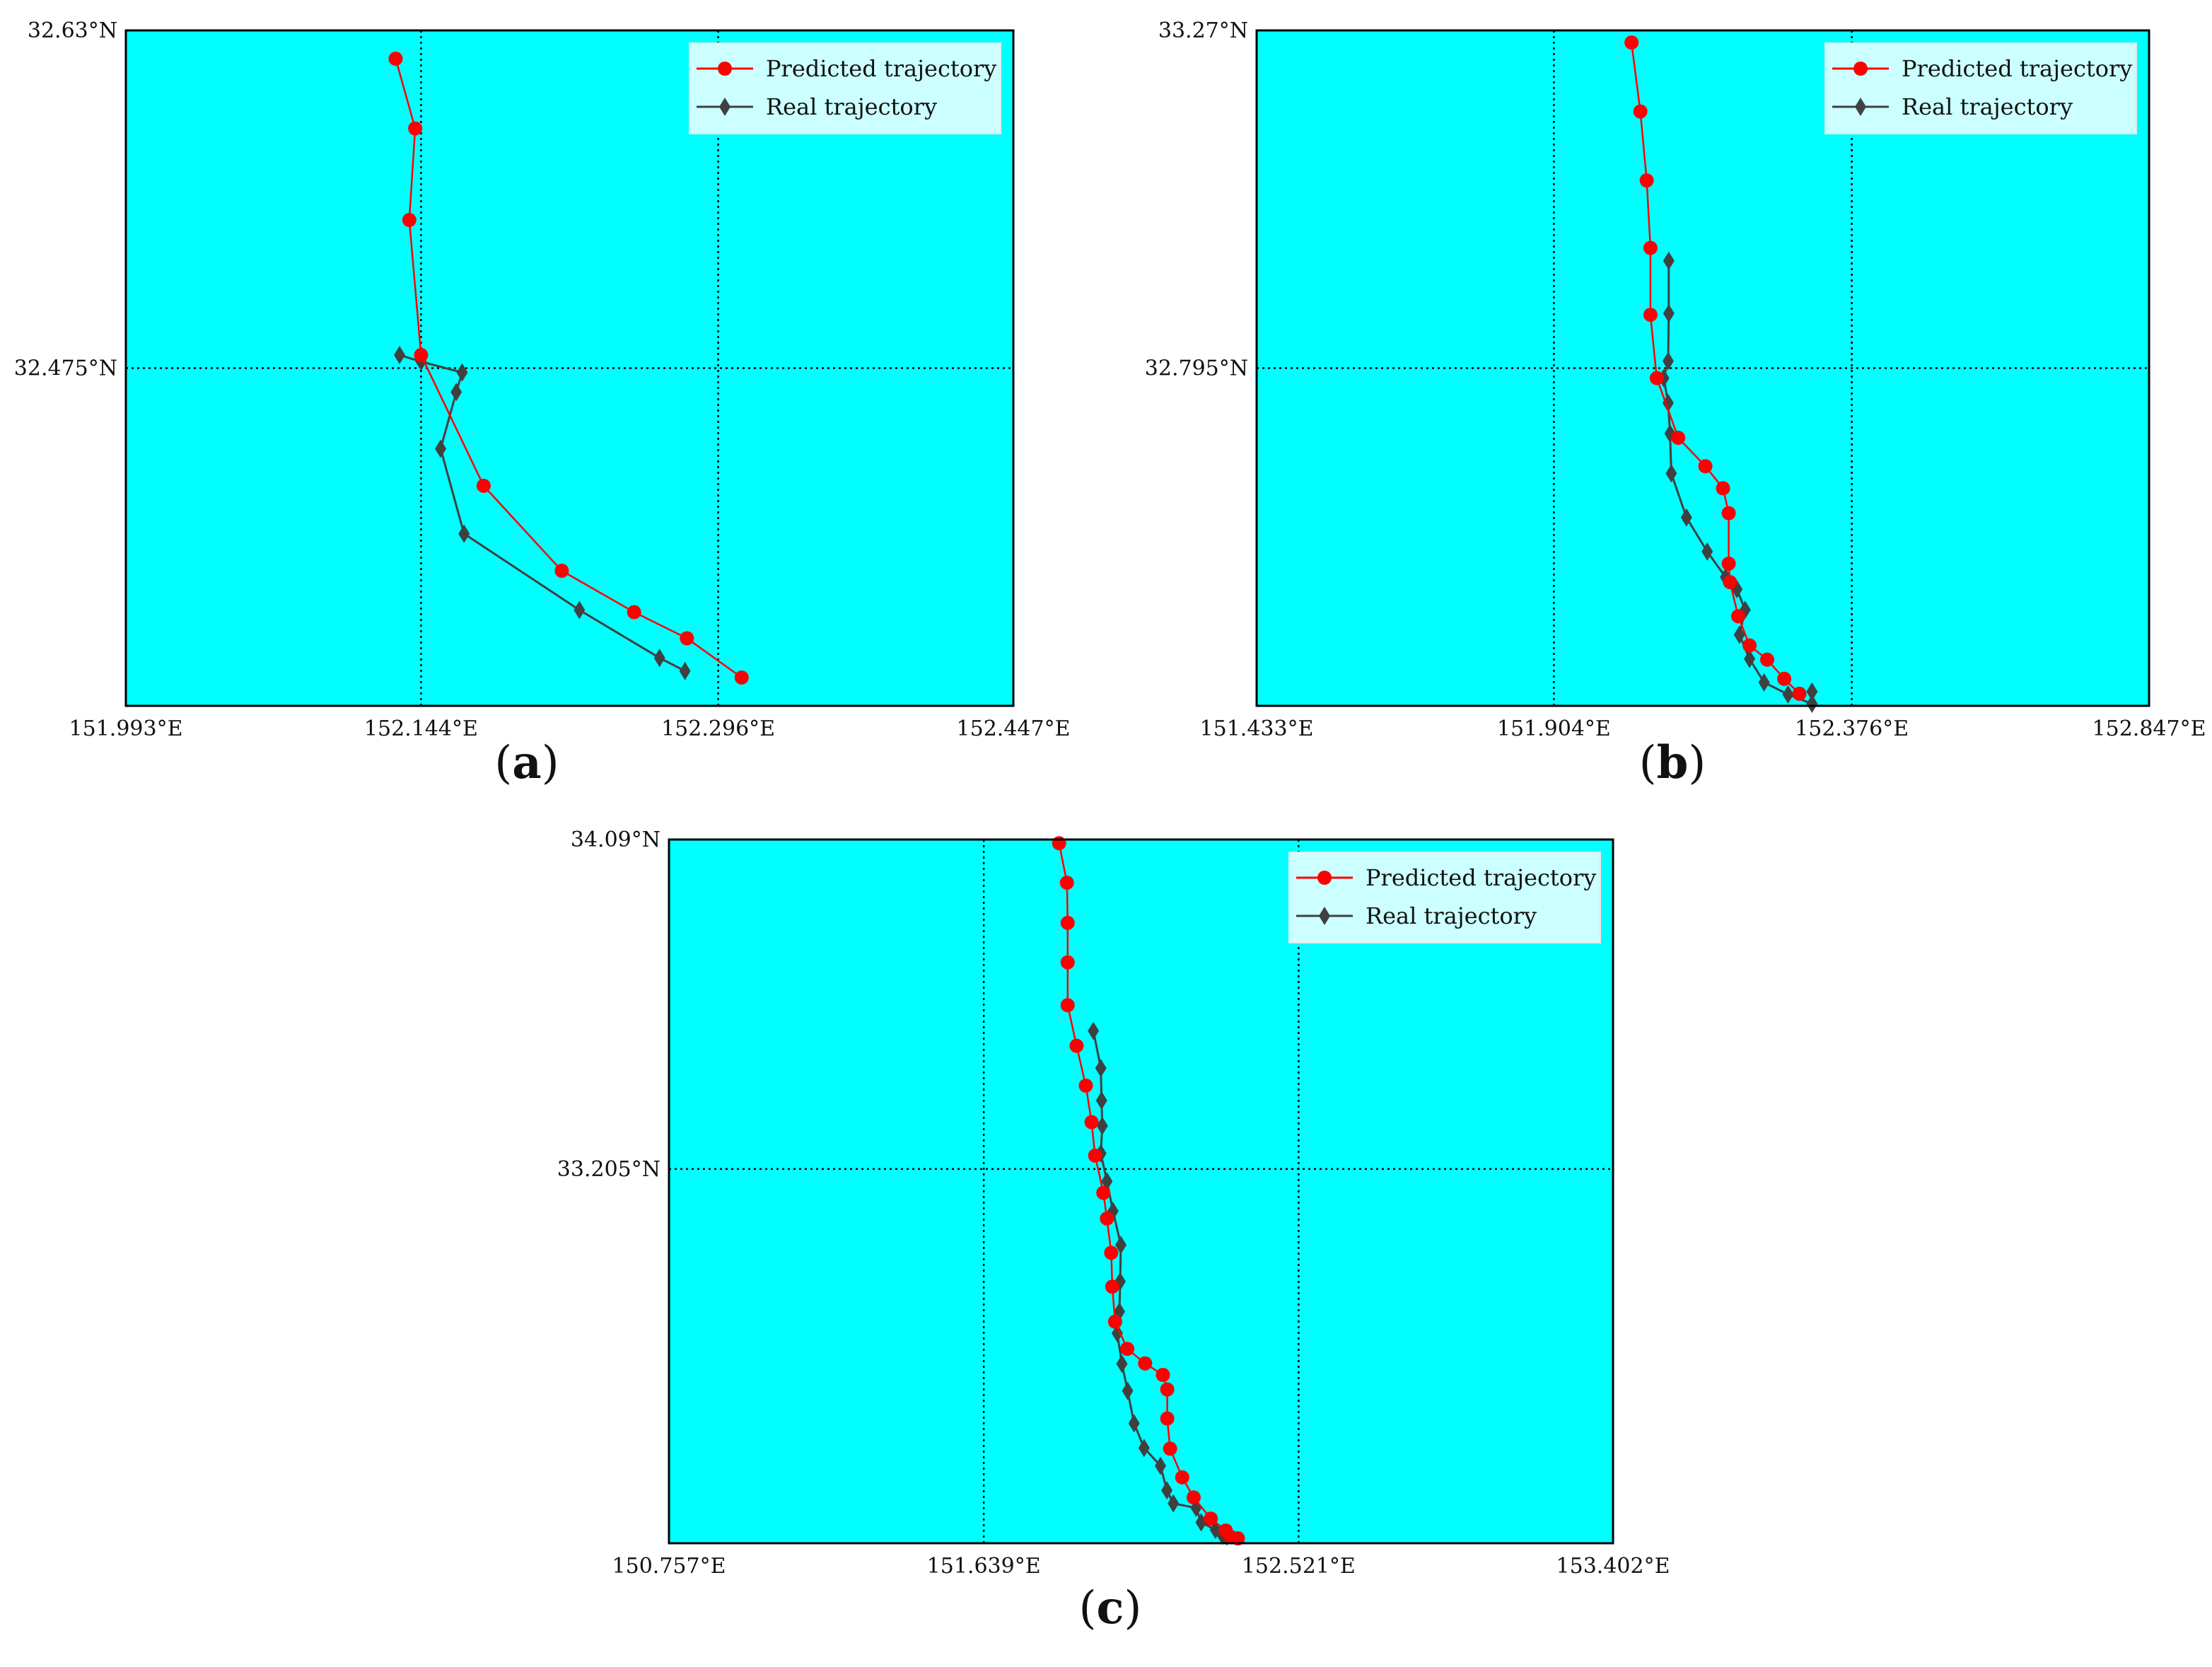 Image resolution: width=2212 pixels, height=1667 pixels. Describe the element at coordinates (1852, 728) in the screenshot. I see `x-tick-label-2: 152.376°E` at that location.